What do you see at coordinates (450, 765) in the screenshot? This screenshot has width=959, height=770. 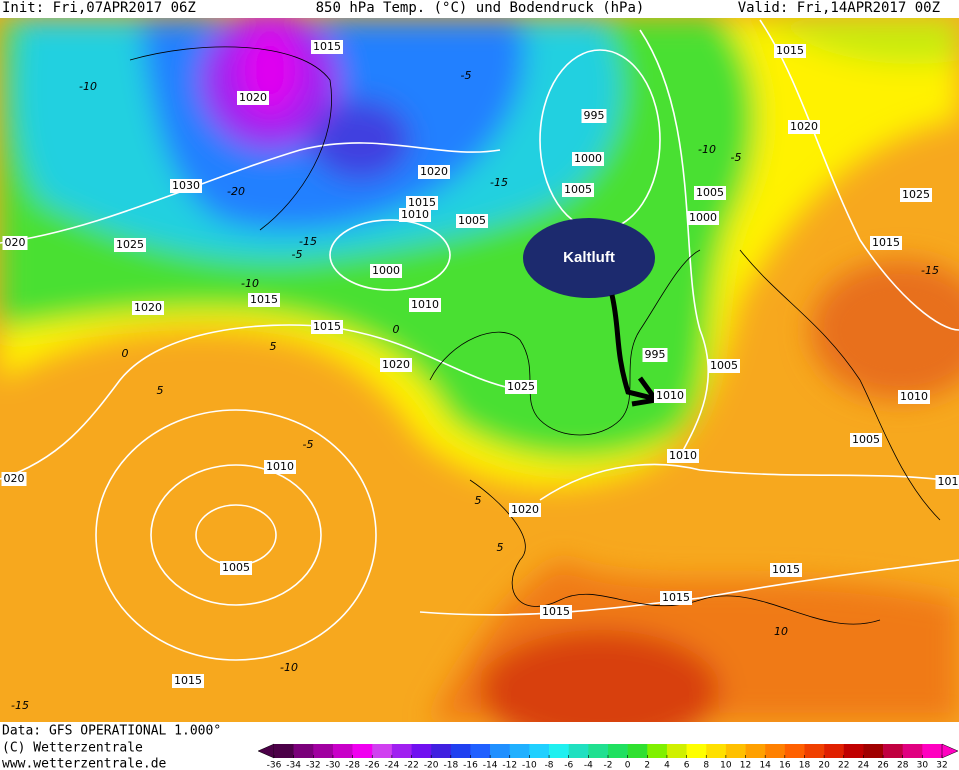 I see `scale-tick-label: -18` at bounding box center [450, 765].